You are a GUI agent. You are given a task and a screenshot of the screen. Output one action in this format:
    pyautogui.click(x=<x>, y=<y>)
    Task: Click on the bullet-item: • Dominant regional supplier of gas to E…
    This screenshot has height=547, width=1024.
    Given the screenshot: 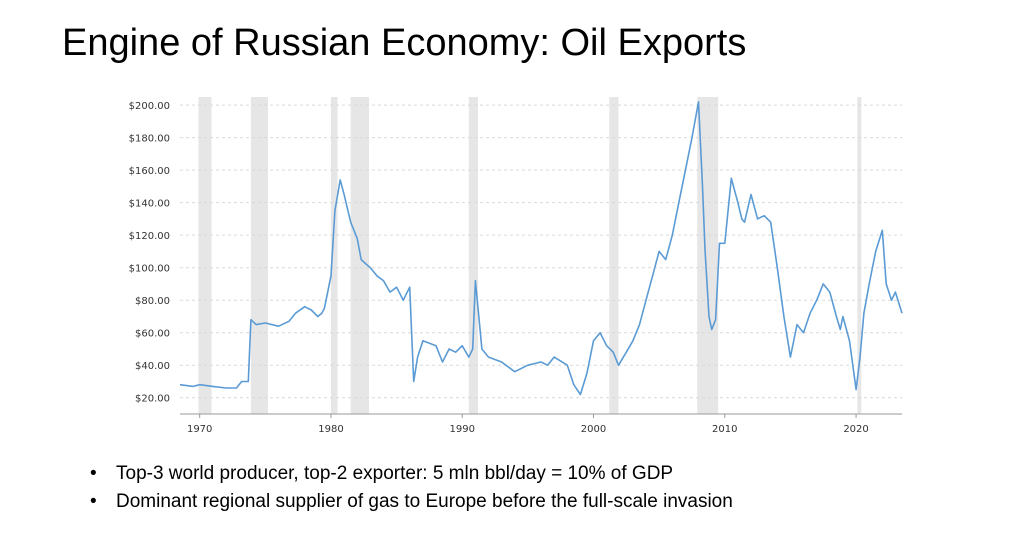 What is the action you would take?
    pyautogui.click(x=410, y=502)
    